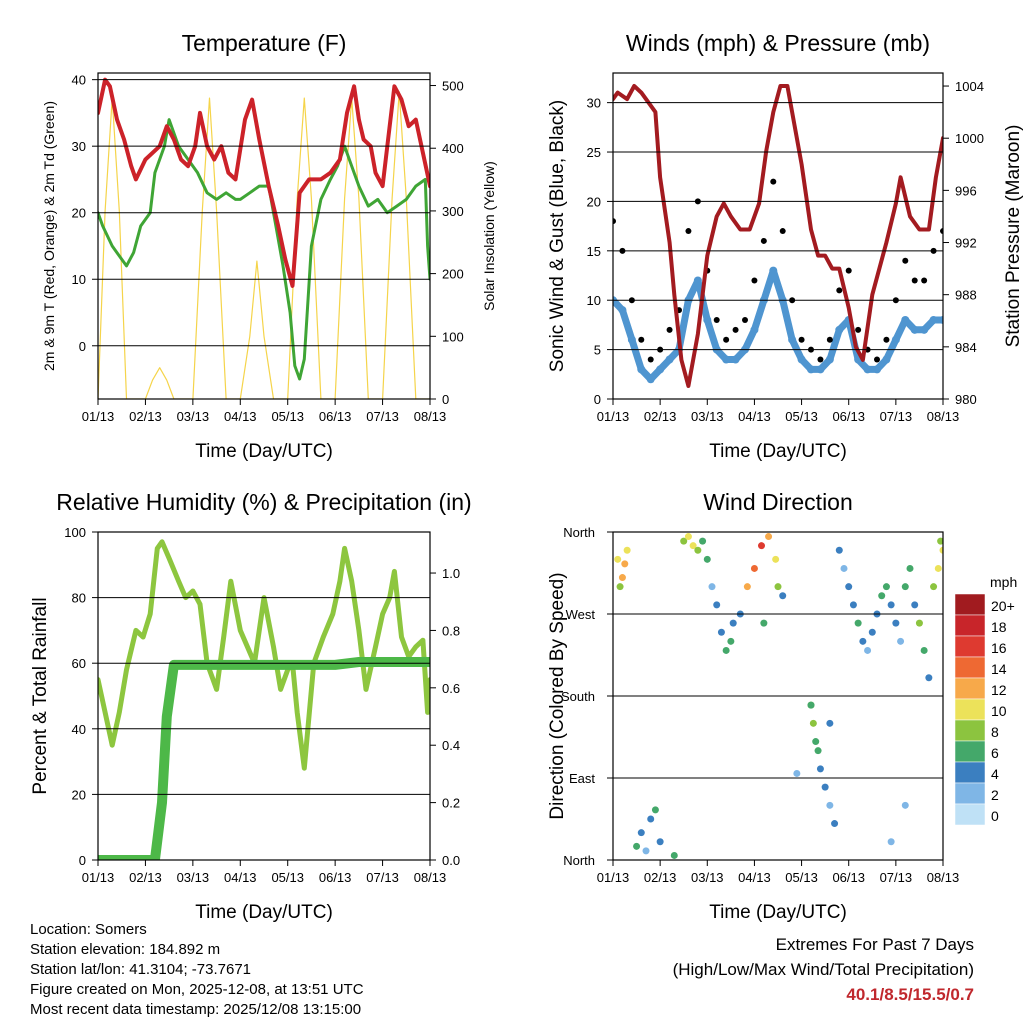 This screenshot has width=1024, height=1024. What do you see at coordinates (999, 648) in the screenshot?
I see `speed-legend-label: 16` at bounding box center [999, 648].